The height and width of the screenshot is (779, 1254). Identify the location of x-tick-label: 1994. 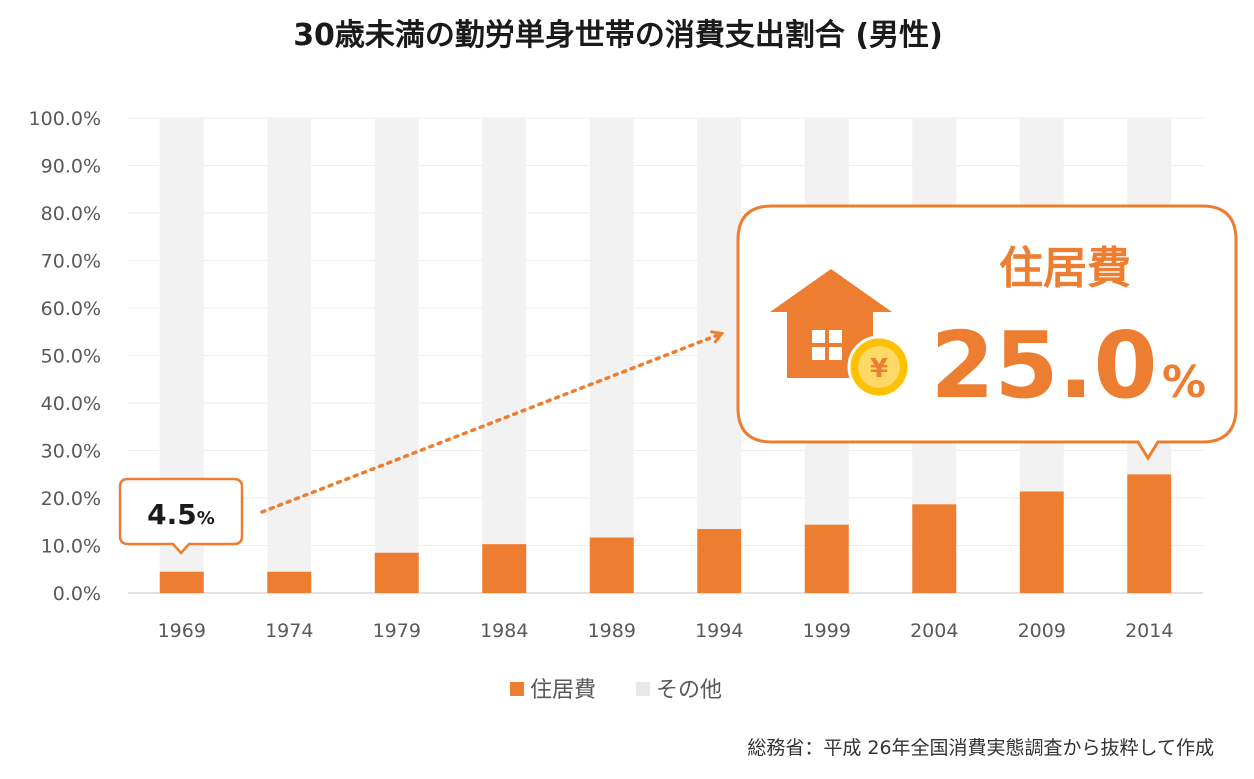
(719, 631).